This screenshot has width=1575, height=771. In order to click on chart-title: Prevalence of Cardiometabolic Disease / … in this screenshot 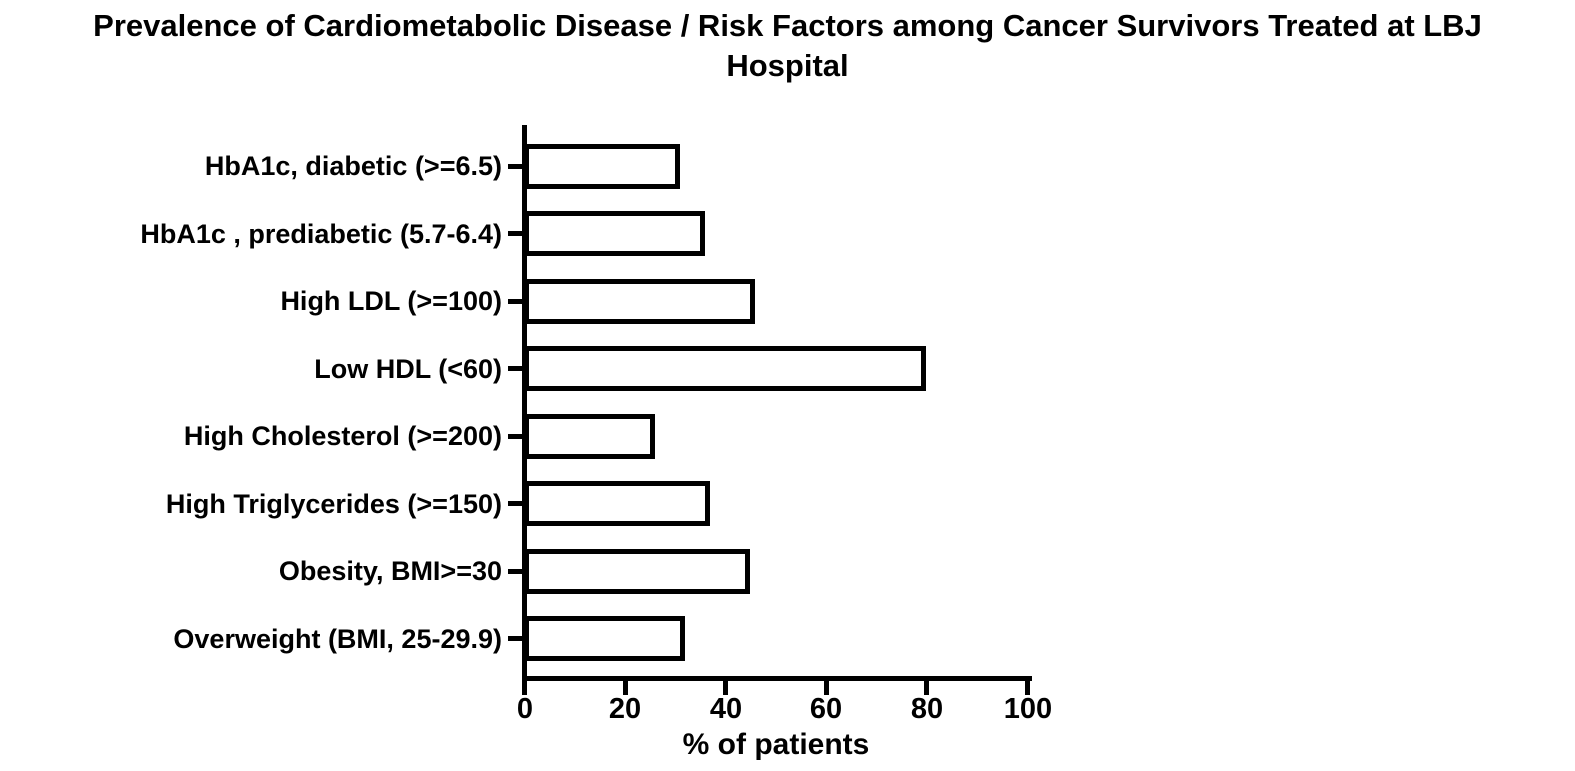, I will do `click(787, 46)`.